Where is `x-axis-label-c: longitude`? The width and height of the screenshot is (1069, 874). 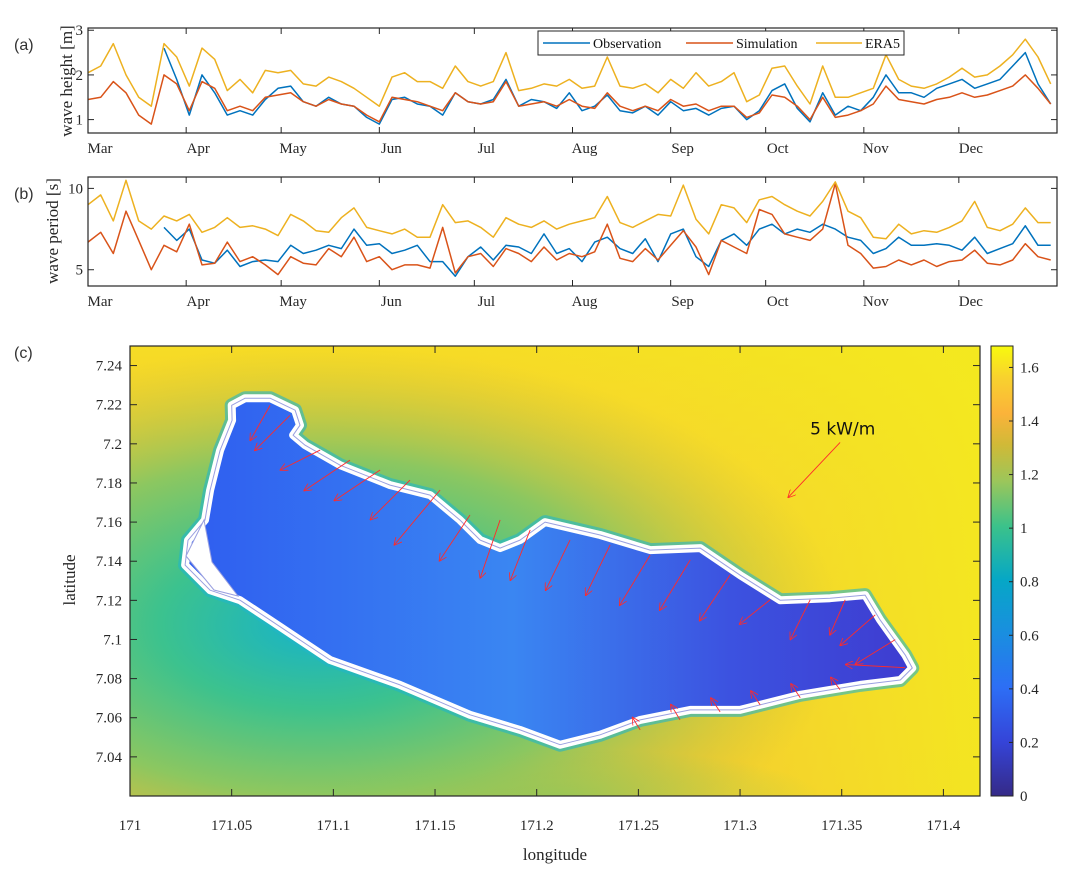
x-axis-label-c: longitude is located at coordinates (555, 854).